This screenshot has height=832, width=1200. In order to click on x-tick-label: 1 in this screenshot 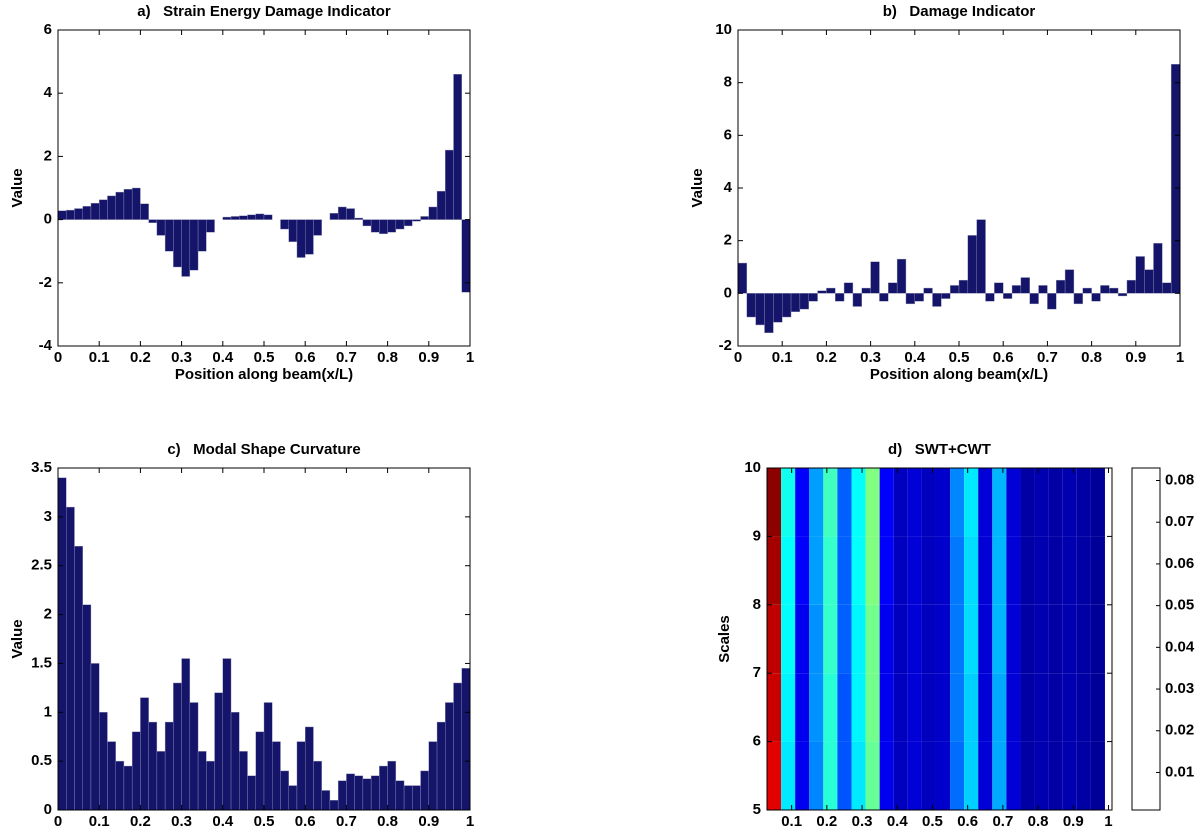, I will do `click(470, 357)`.